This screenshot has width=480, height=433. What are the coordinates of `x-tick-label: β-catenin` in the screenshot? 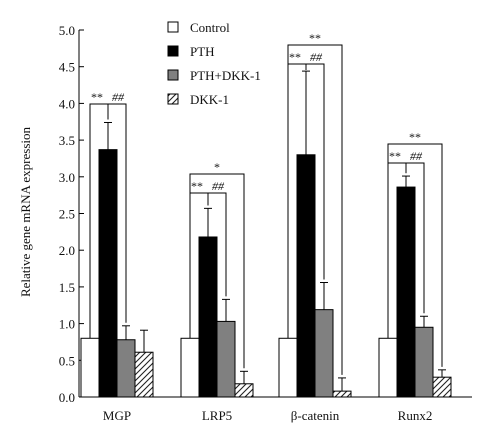 It's located at (315, 415).